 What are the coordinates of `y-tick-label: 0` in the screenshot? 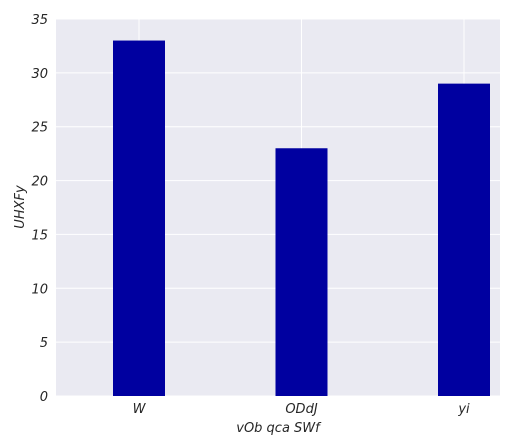 It's located at (44, 397).